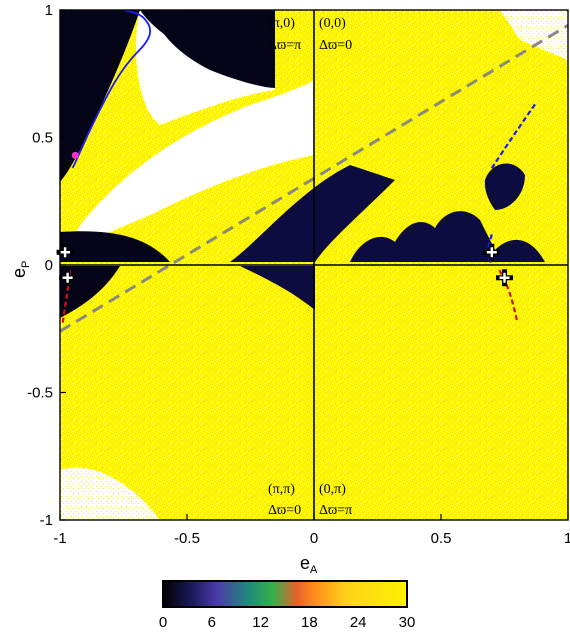  What do you see at coordinates (305, 563) in the screenshot?
I see `x-axis-title-main: e` at bounding box center [305, 563].